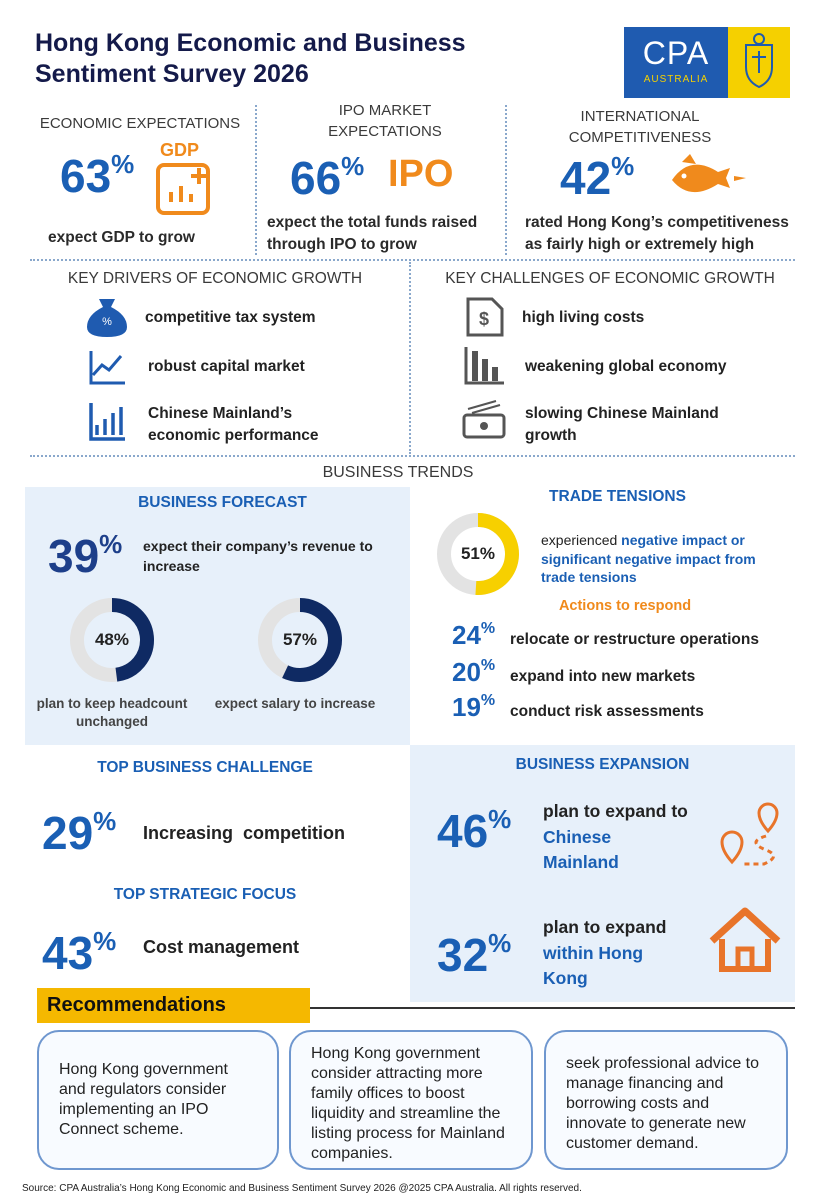 The width and height of the screenshot is (831, 1200). I want to click on action: 20% expand into new markets, so click(573, 672).